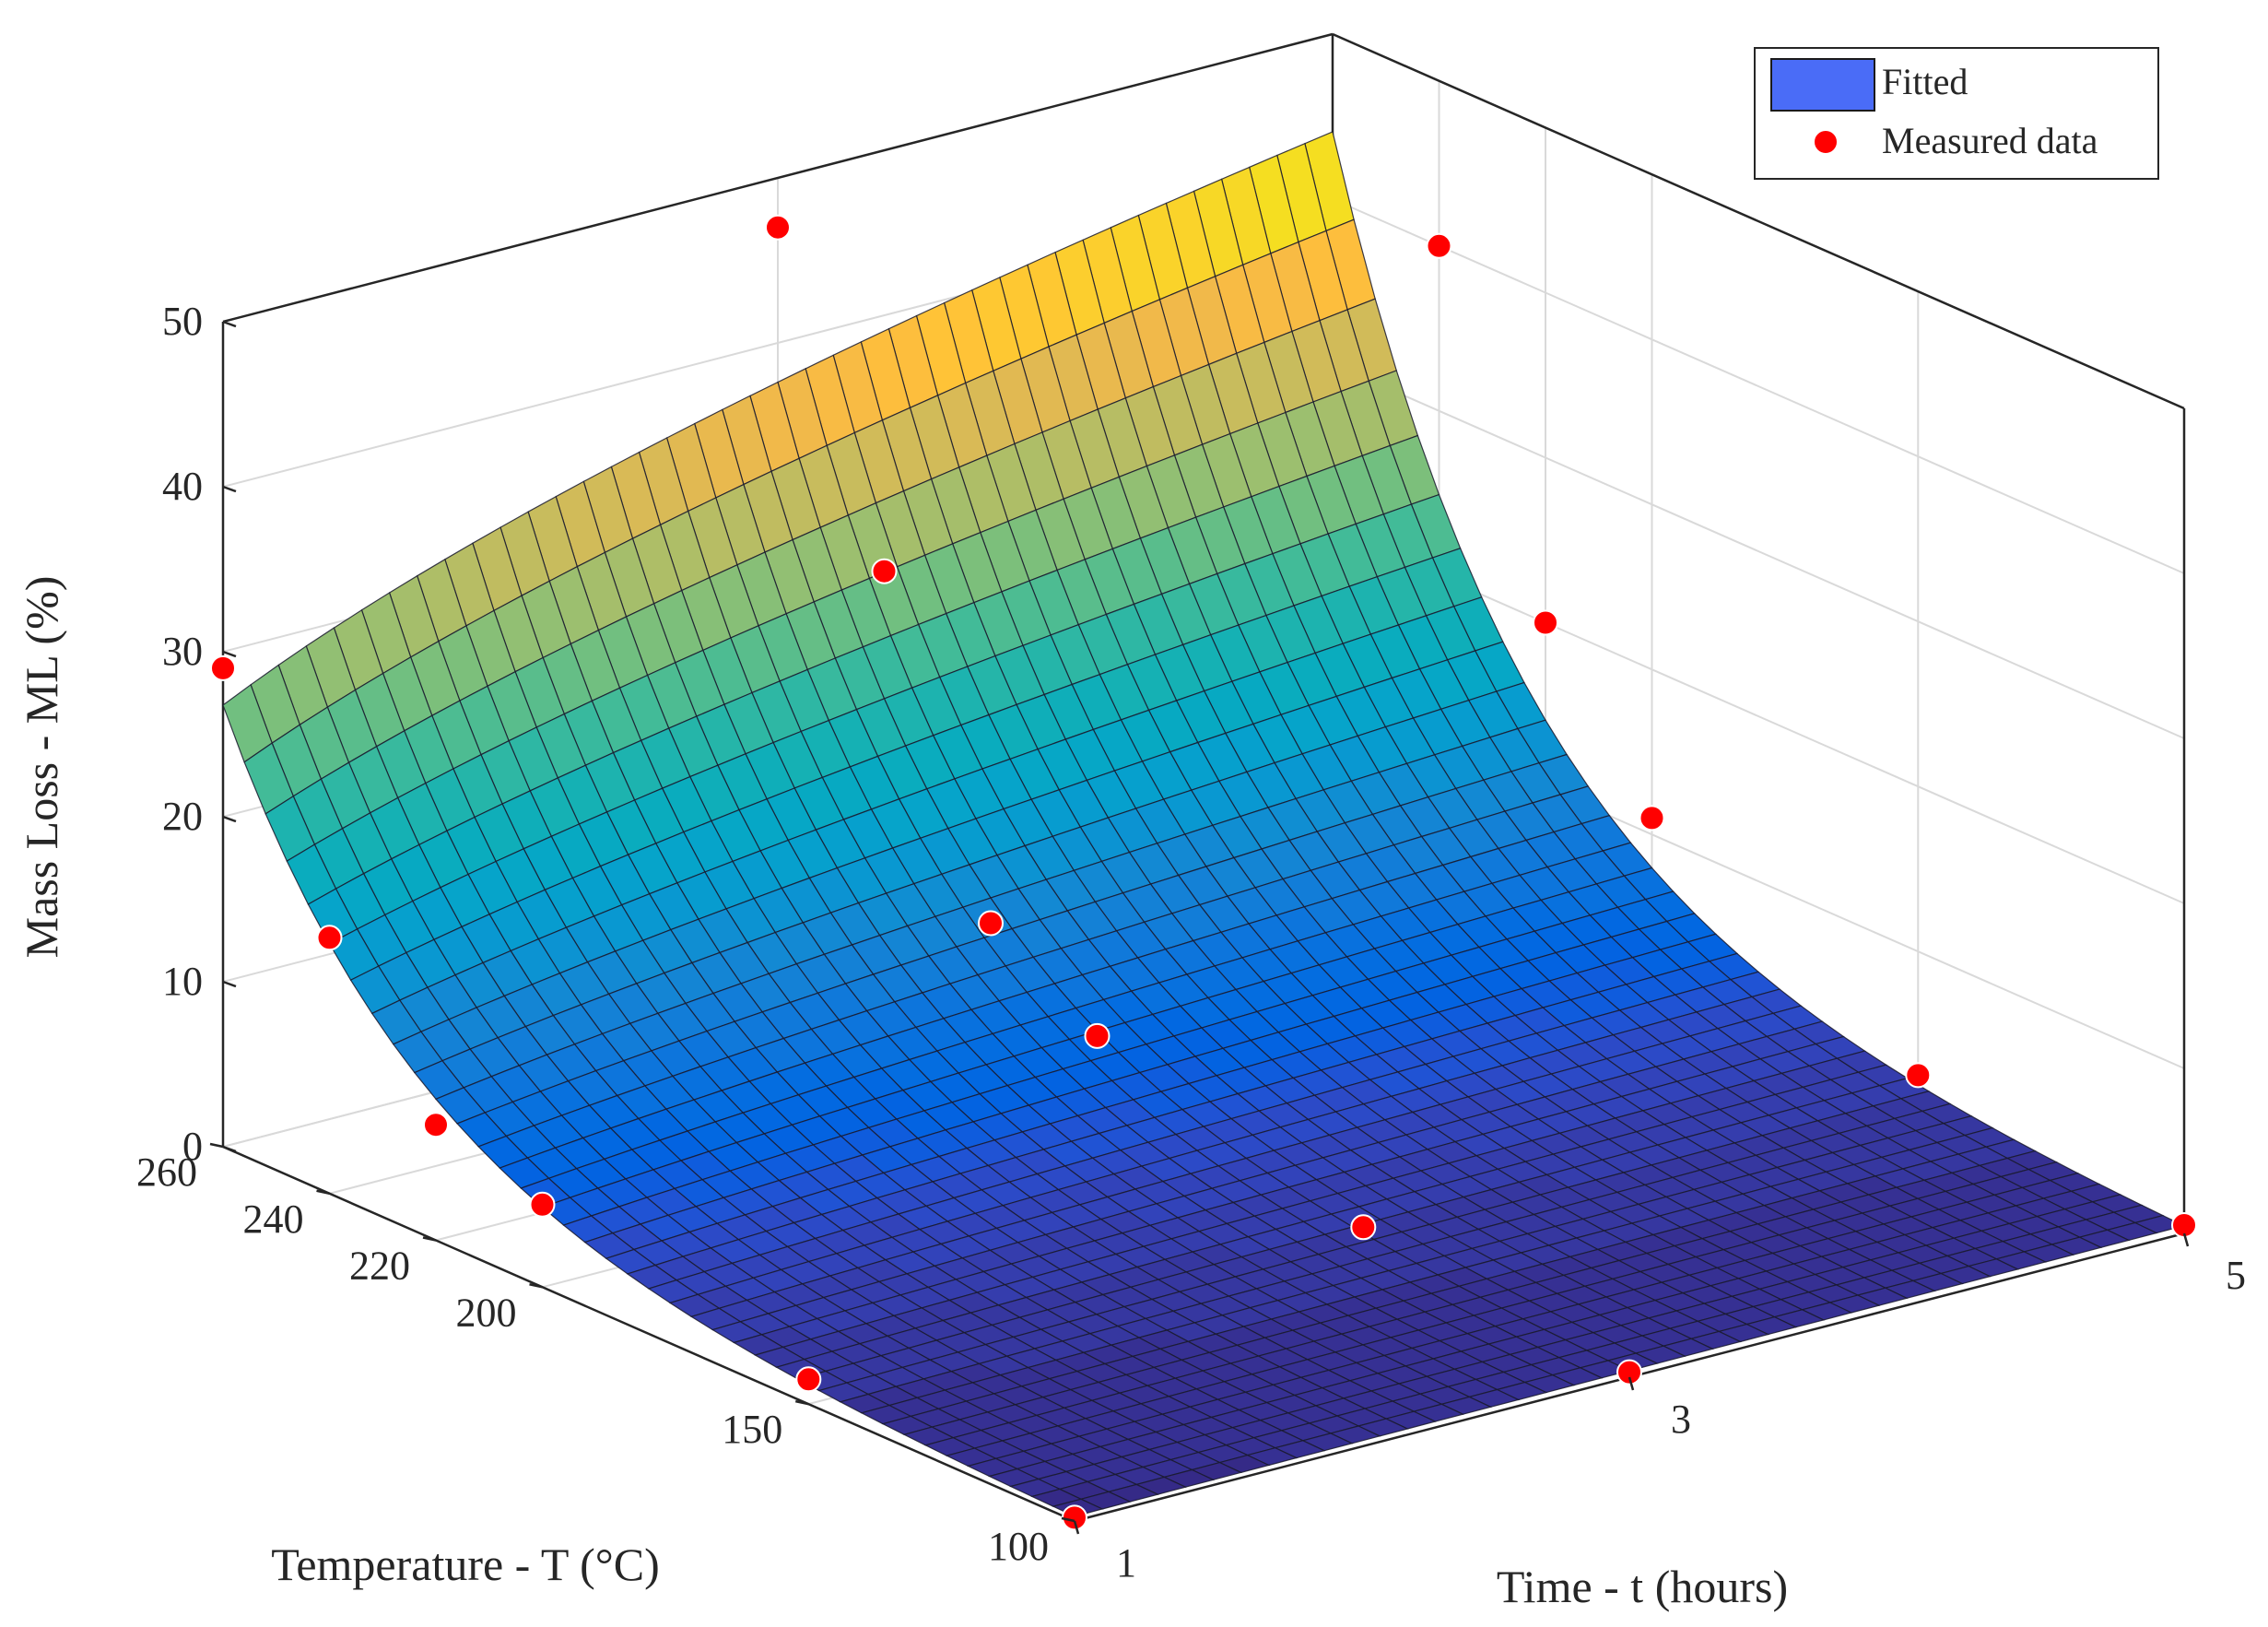 The width and height of the screenshot is (2268, 1627). What do you see at coordinates (1681, 1419) in the screenshot?
I see `t-tick-label: 3` at bounding box center [1681, 1419].